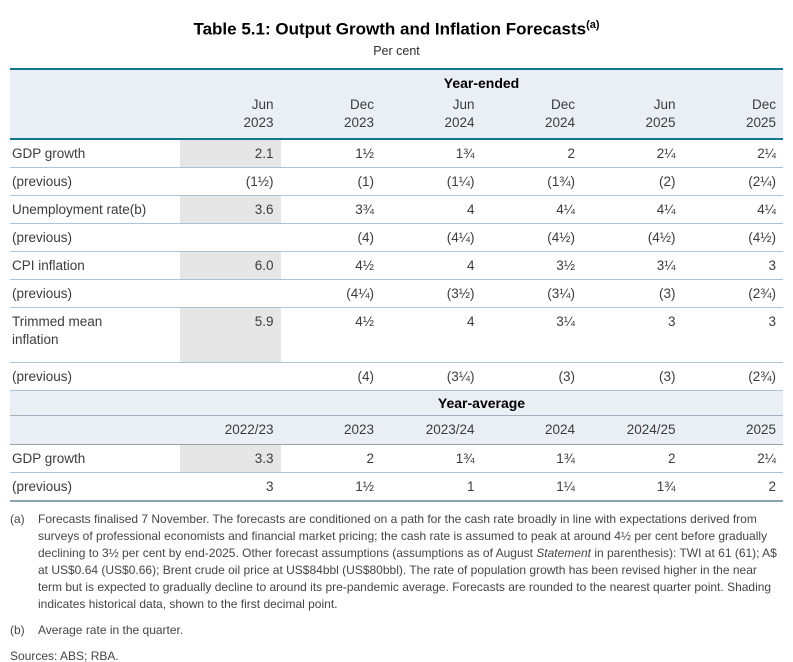 Image resolution: width=793 pixels, height=662 pixels. Describe the element at coordinates (230, 334) in the screenshot. I see `cell-historical: 5.9` at that location.